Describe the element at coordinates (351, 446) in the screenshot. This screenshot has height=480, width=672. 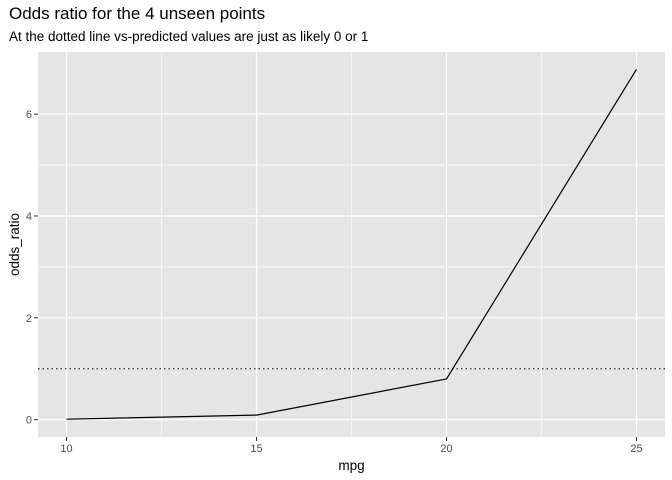
I see `x-axis-ticks: 10 15 20 25` at that location.